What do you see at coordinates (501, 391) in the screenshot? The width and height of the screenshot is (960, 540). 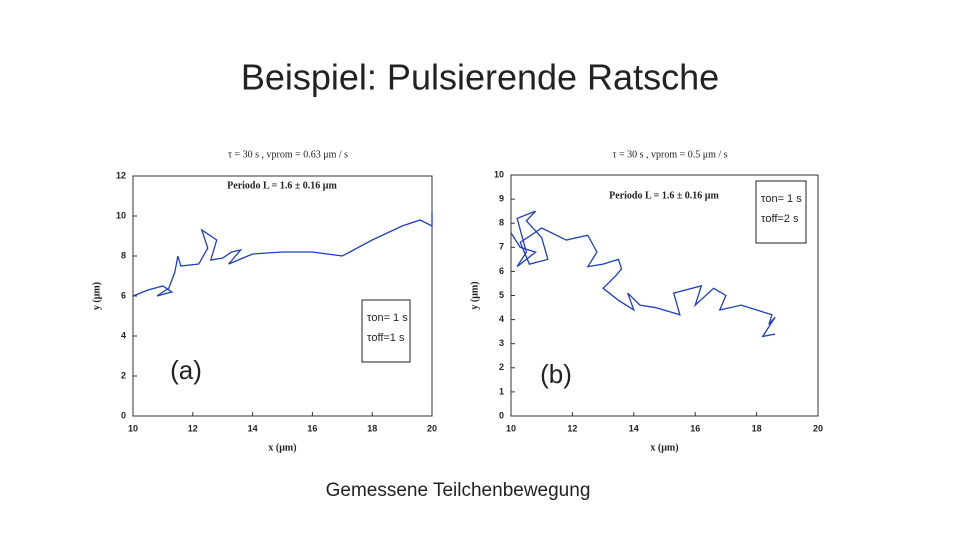 I see `y-tick-label: 1` at bounding box center [501, 391].